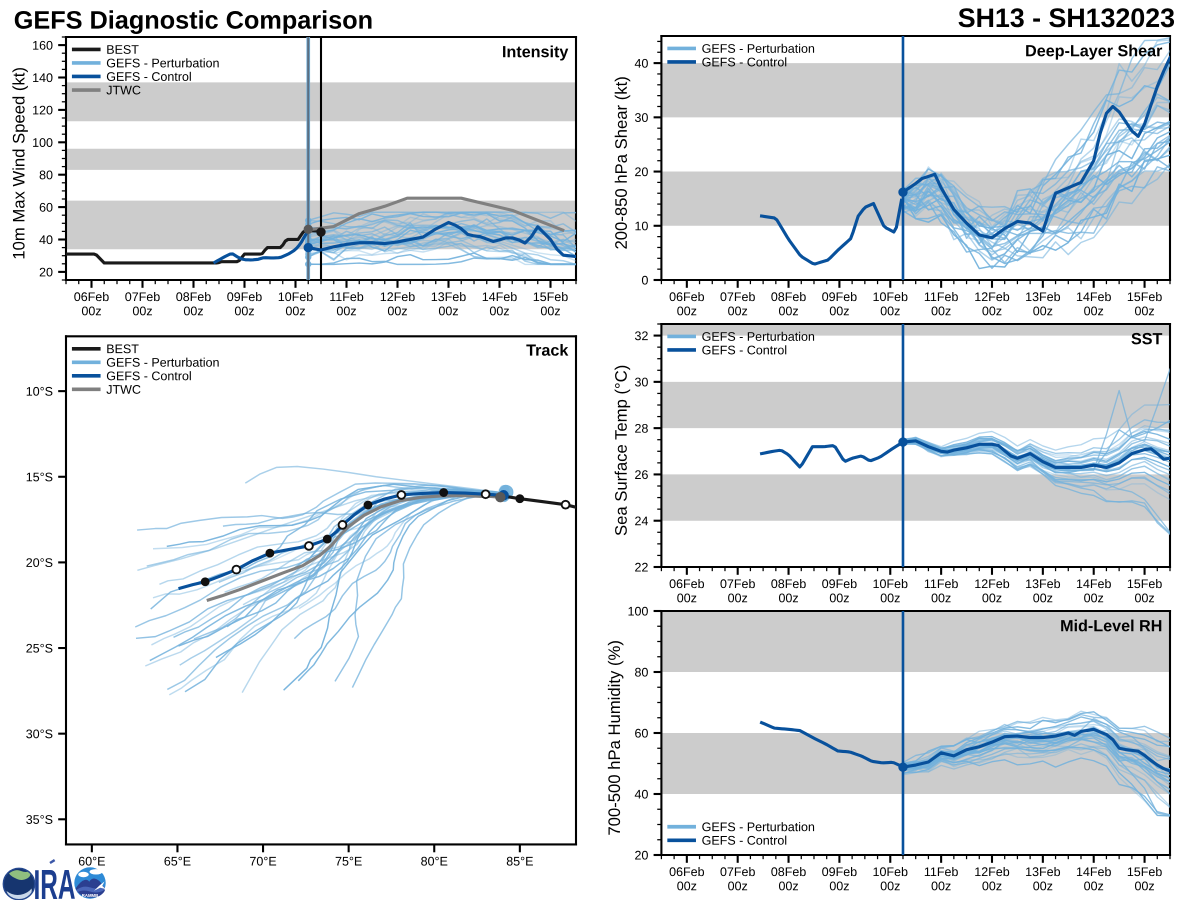  I want to click on svg-text: RAMMB, so click(90, 895).